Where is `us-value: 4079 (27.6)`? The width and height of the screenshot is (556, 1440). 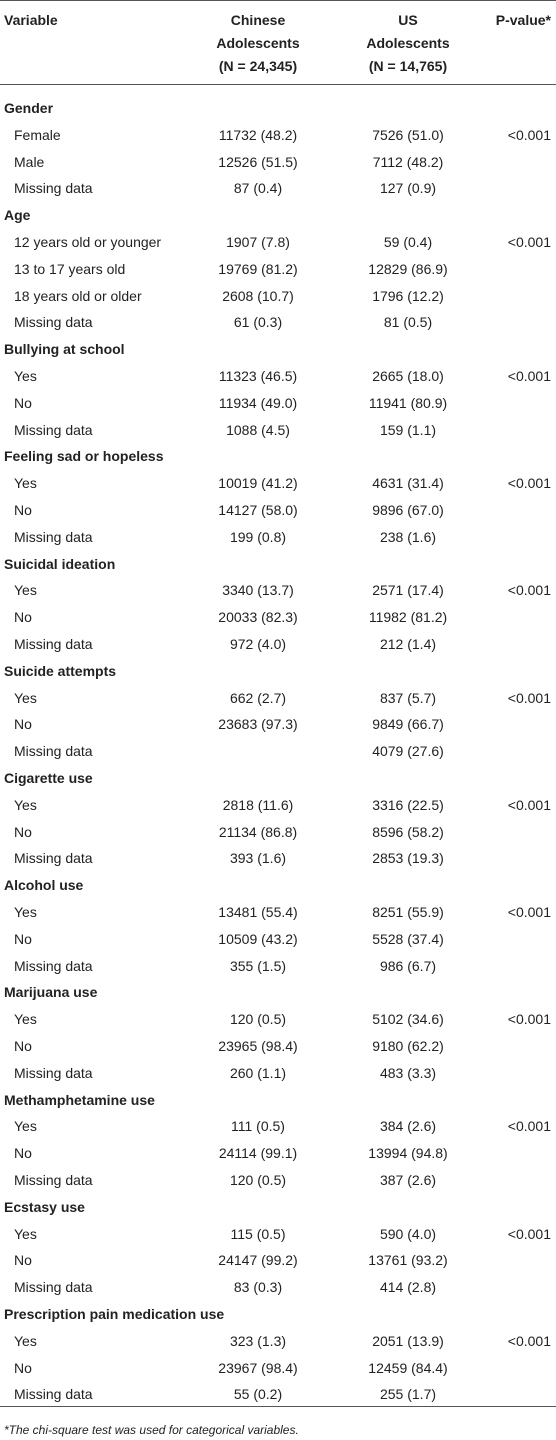
us-value: 4079 (27.6) is located at coordinates (408, 751).